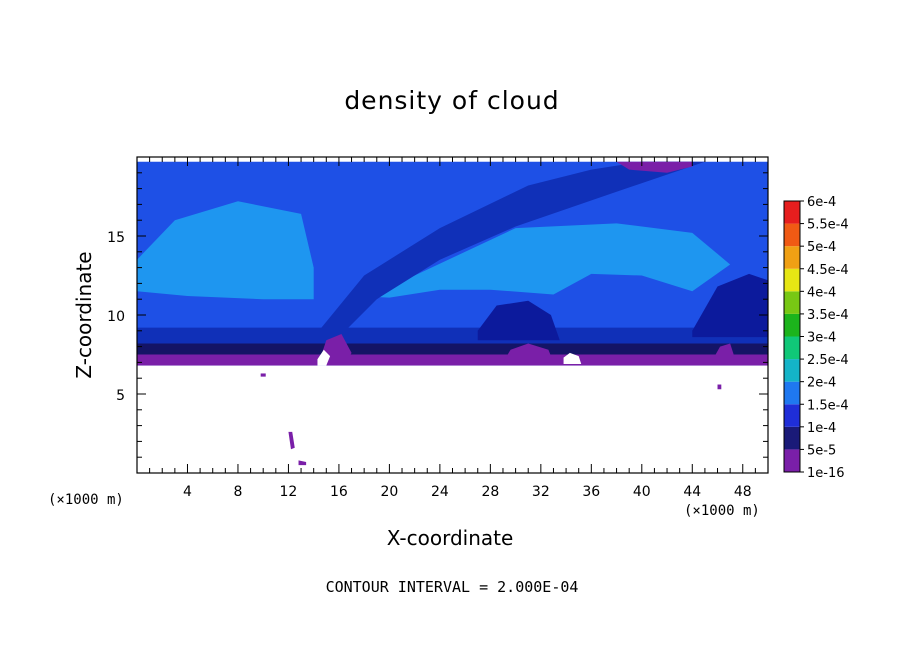 The height and width of the screenshot is (654, 904). I want to click on y-tick-label: 5, so click(120, 396).